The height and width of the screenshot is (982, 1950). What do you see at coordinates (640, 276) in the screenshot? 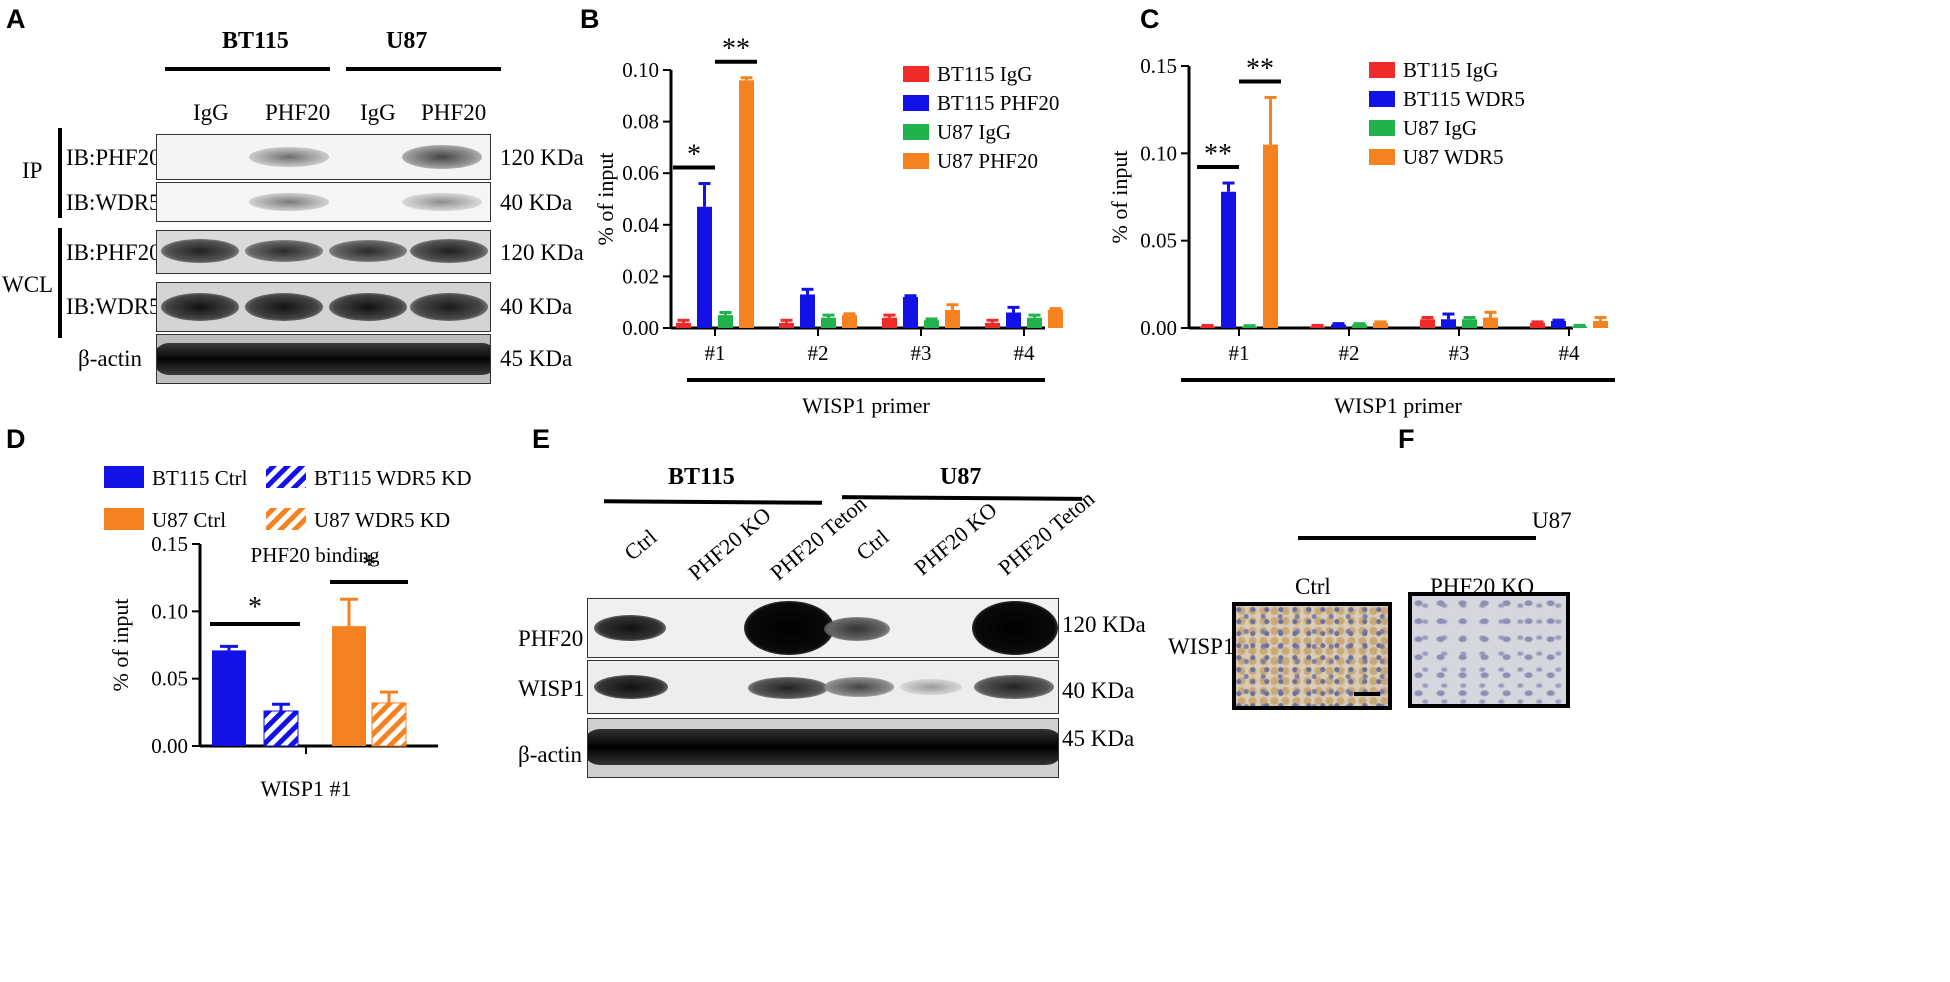
I see `y-tick-label: 0.02` at bounding box center [640, 276].